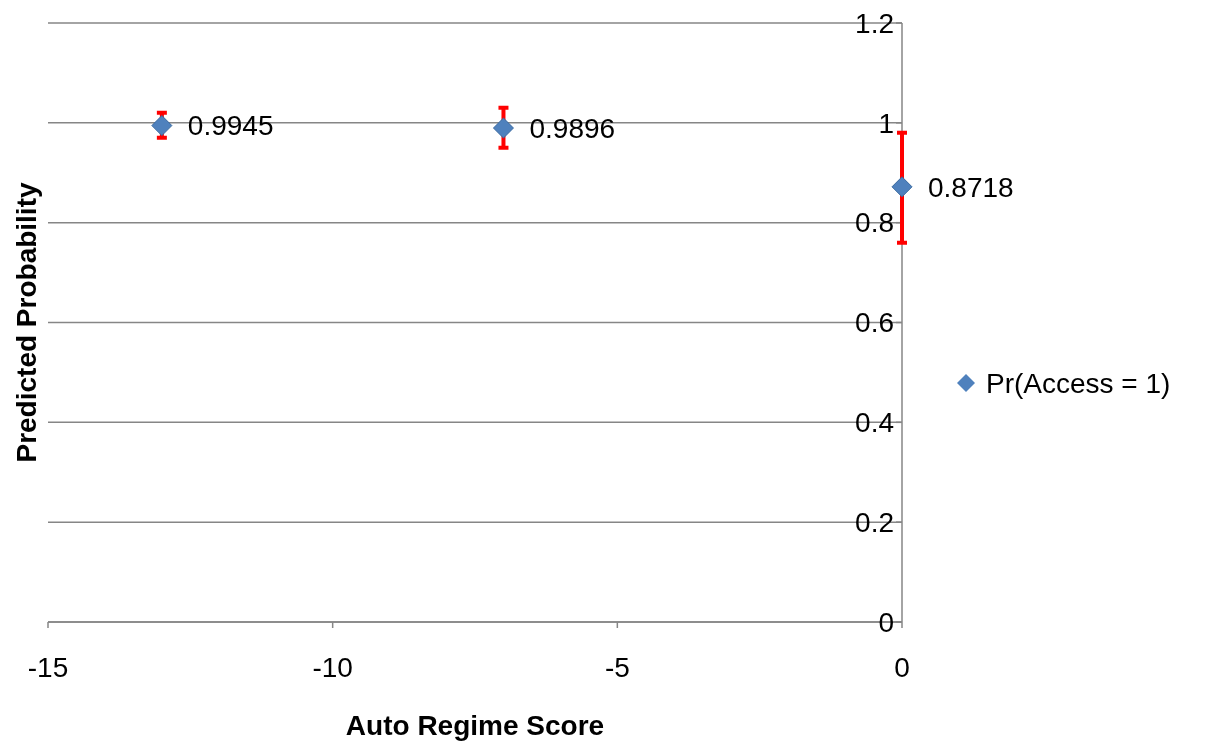 Image resolution: width=1208 pixels, height=747 pixels. Describe the element at coordinates (886, 622) in the screenshot. I see `y-tick-label: 0` at that location.